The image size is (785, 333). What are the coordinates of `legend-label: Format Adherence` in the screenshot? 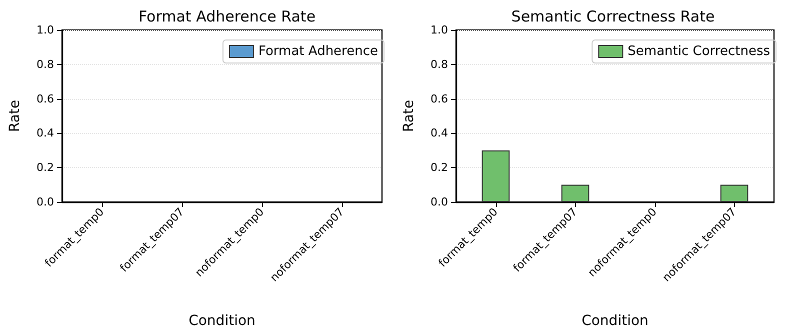 It's located at (318, 51).